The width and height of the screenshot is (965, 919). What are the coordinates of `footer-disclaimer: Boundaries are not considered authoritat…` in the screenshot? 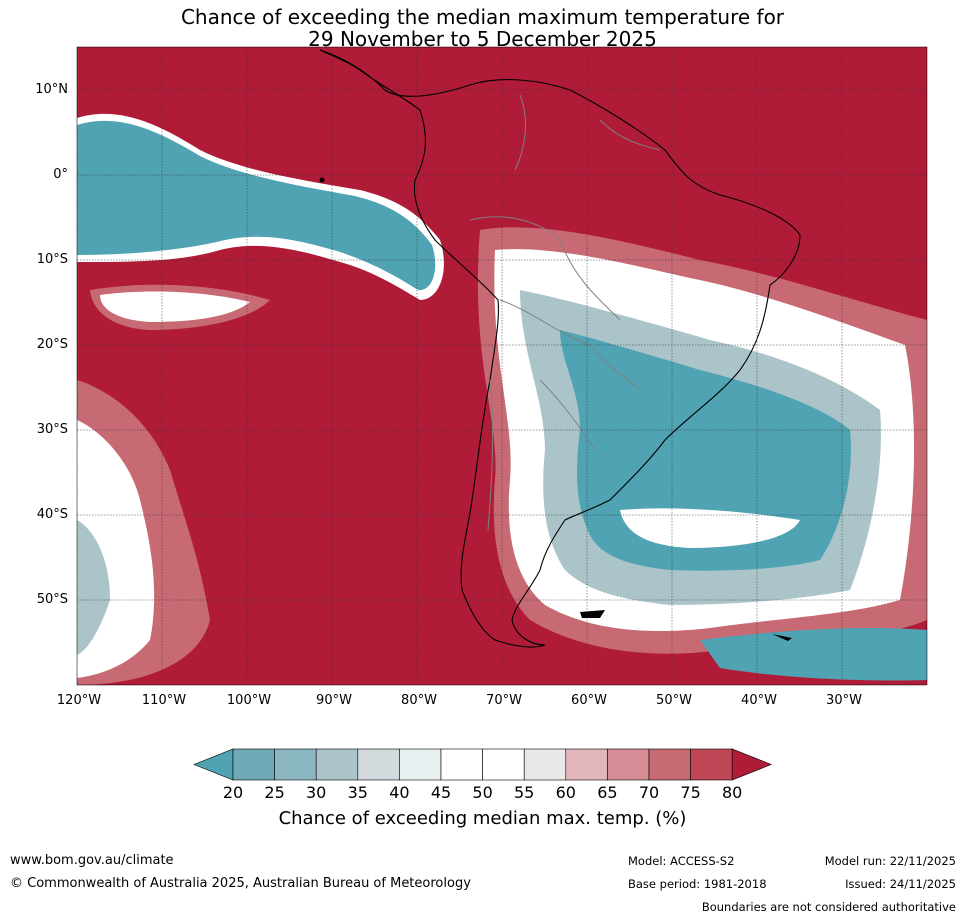 It's located at (828, 907).